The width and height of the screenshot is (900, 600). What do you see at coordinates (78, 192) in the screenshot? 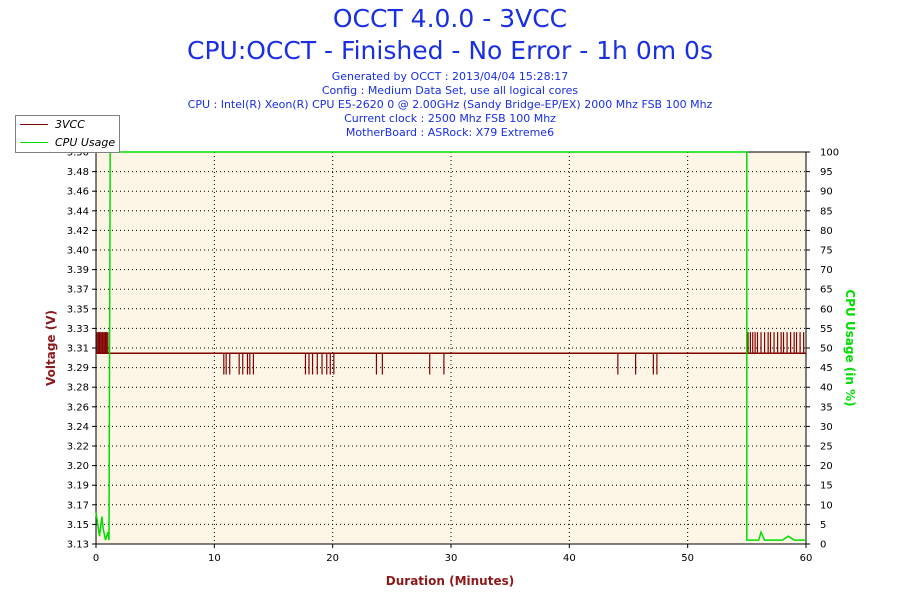
I see `y-left-tick-label: 3.46` at bounding box center [78, 192].